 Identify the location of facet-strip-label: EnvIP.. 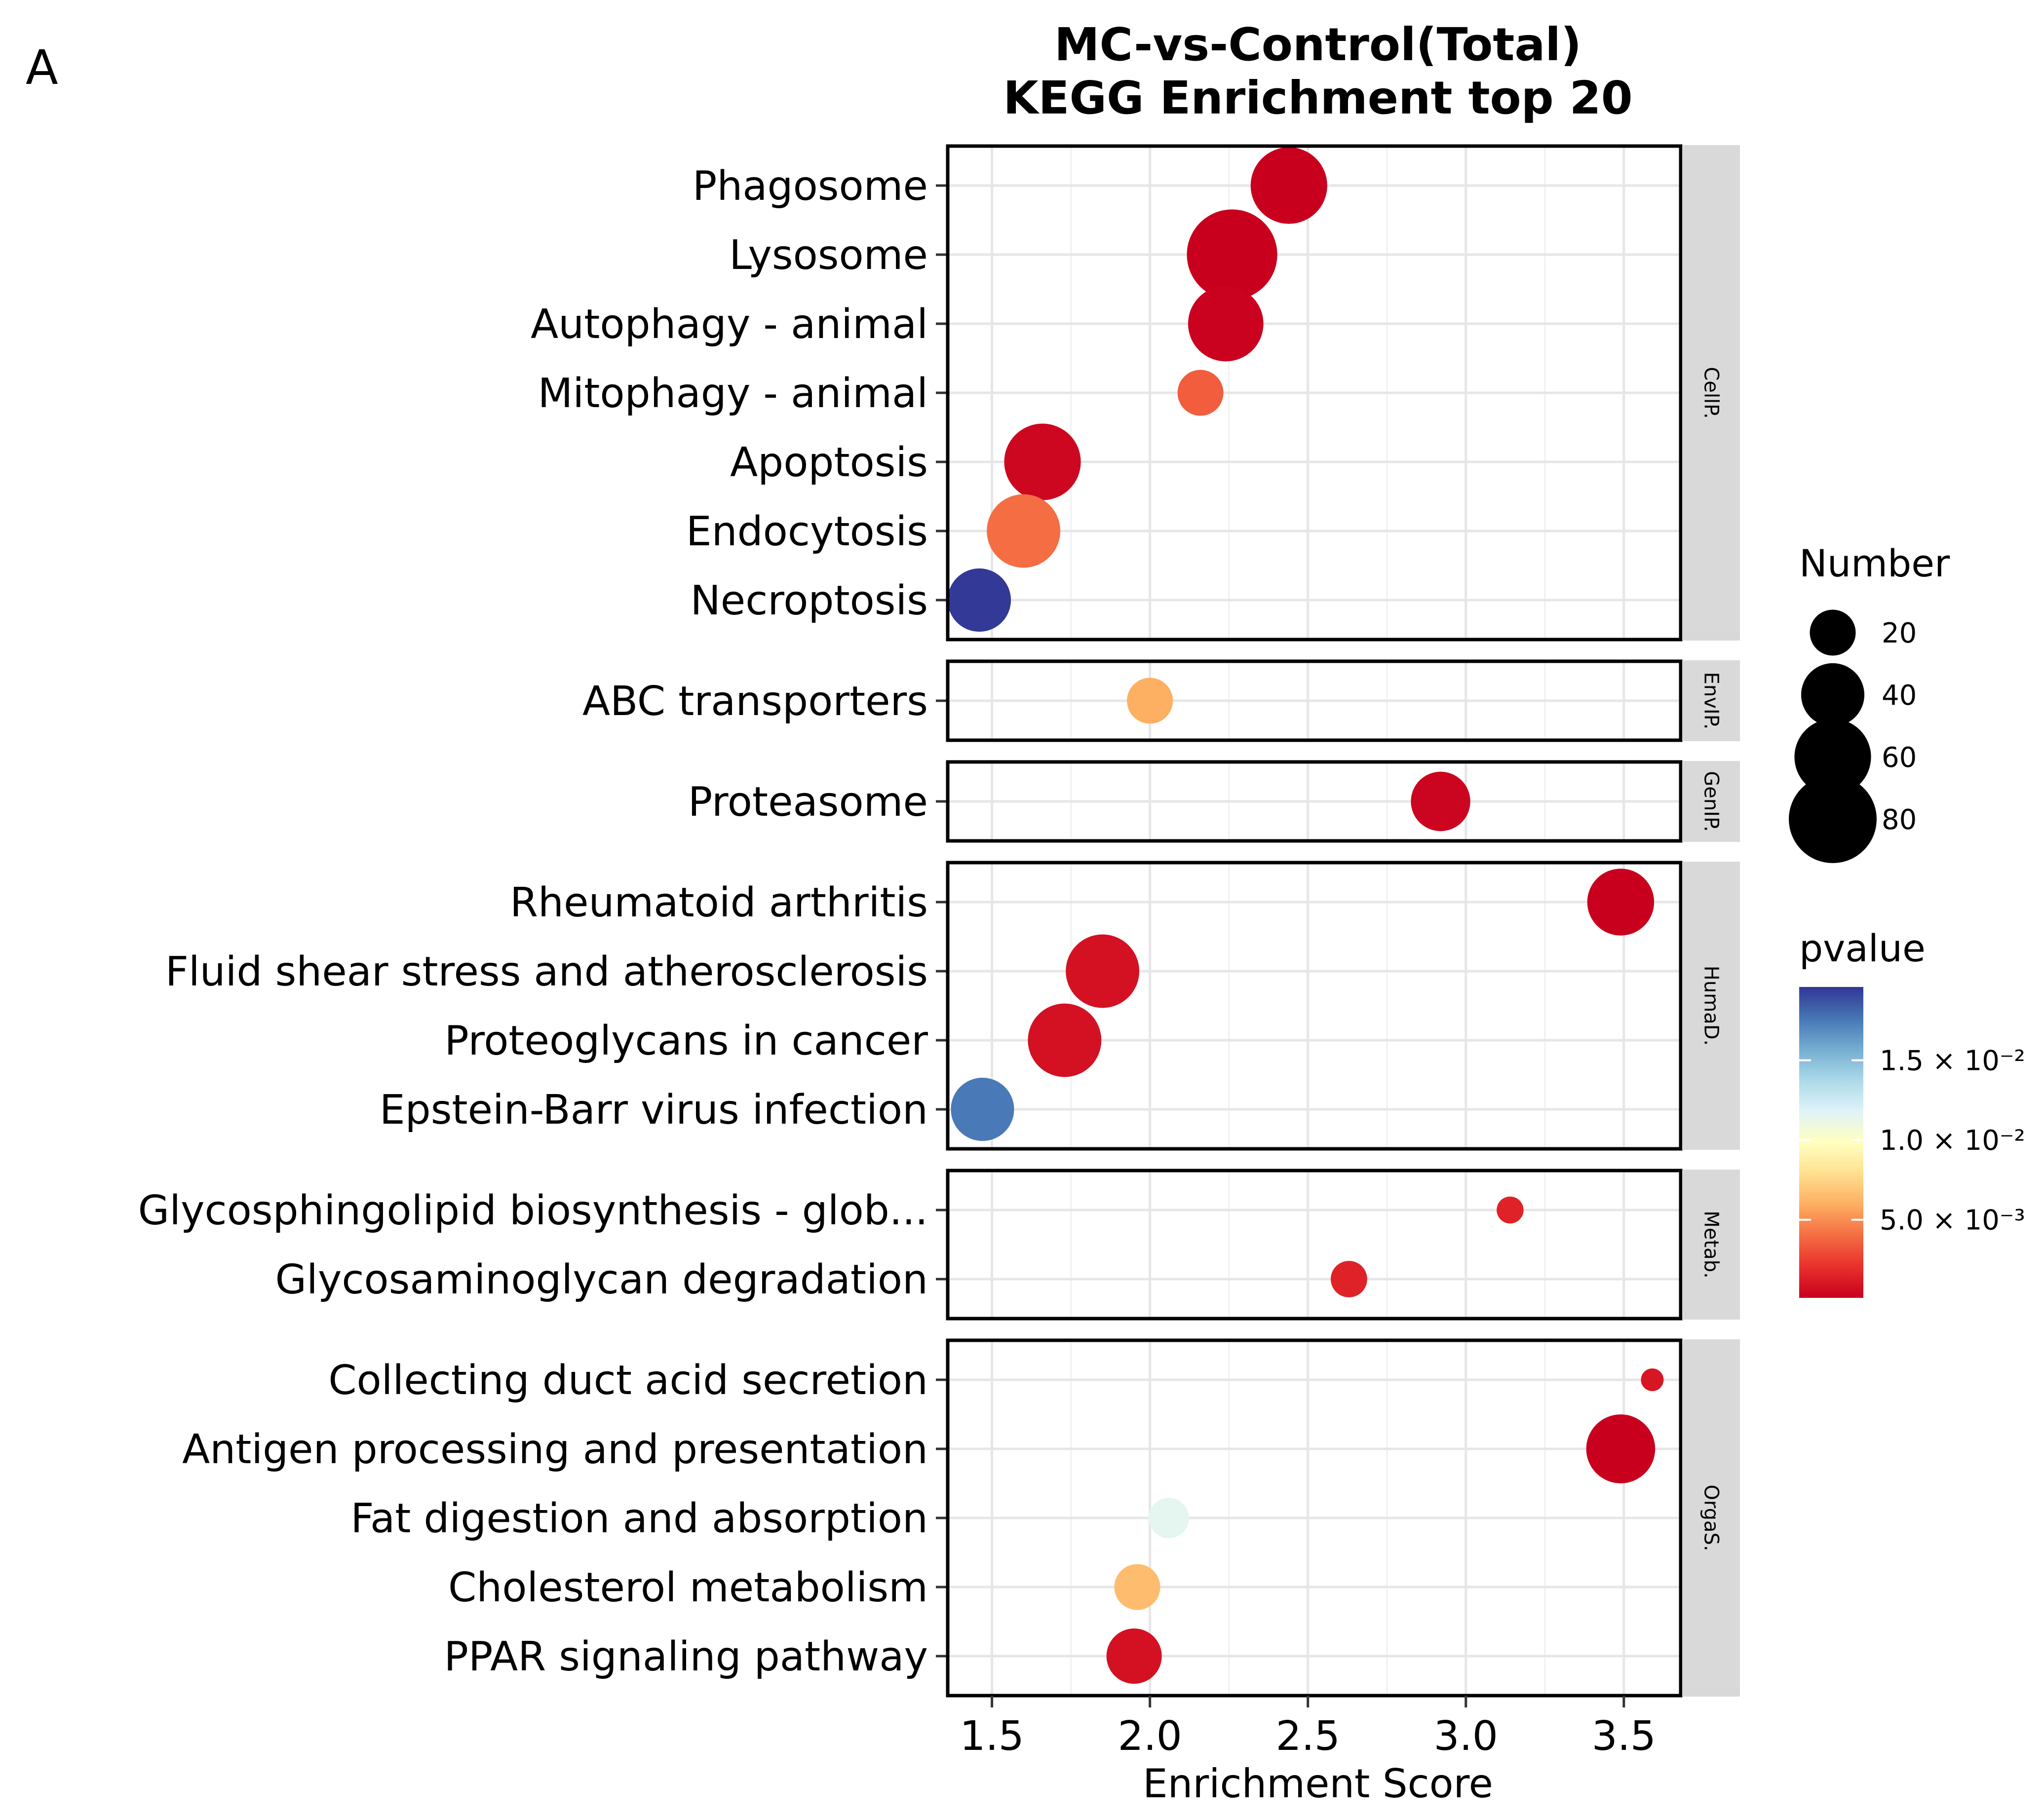
(1712, 701).